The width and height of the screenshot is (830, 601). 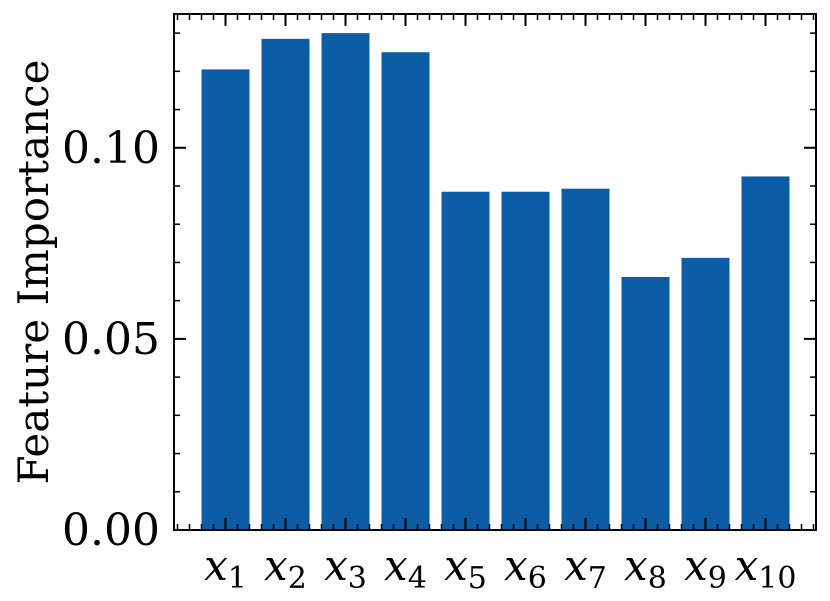 I want to click on x-category-label: x10, so click(x=766, y=568).